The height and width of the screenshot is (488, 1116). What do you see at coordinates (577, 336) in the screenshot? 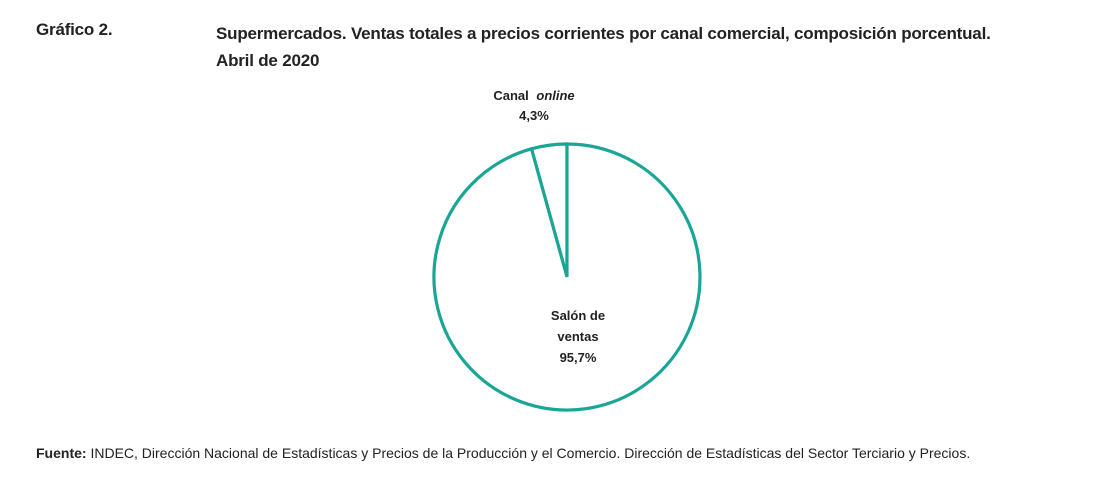
I see `slice-label-salon-line2: ventas` at bounding box center [577, 336].